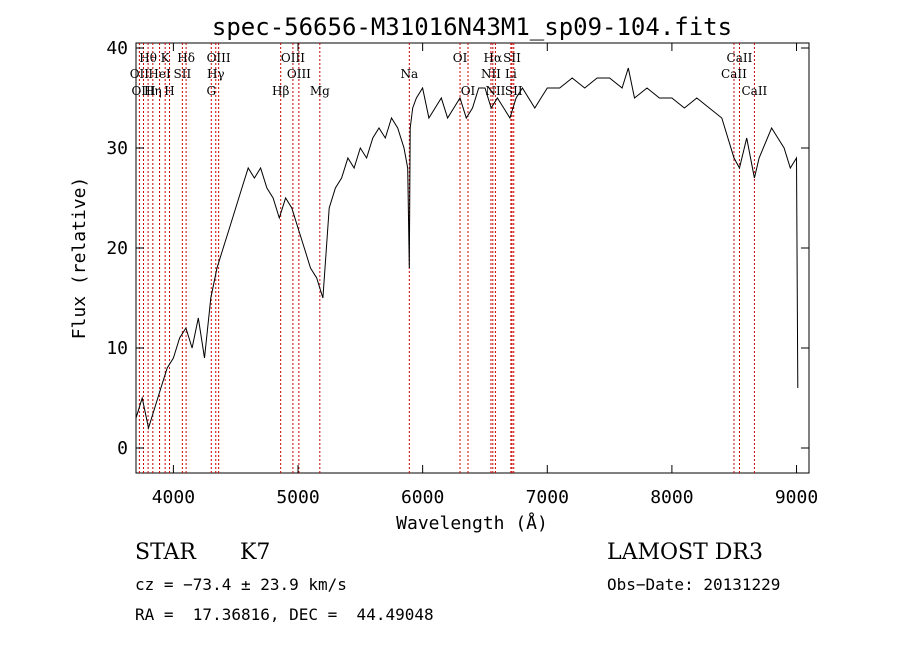 The image size is (900, 649). Describe the element at coordinates (143, 91) in the screenshot. I see `line-label-2: OIII` at that location.